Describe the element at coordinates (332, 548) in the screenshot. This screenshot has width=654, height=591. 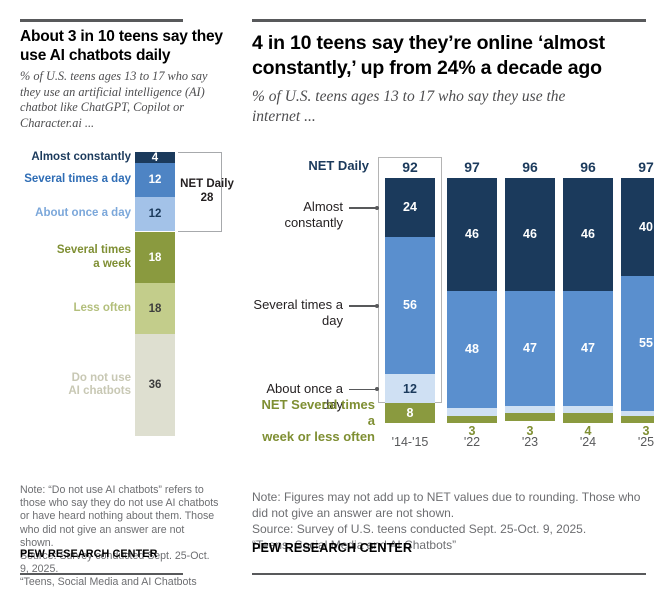
I see `right-brand: PEW RESEARCH CENTER` at that location.